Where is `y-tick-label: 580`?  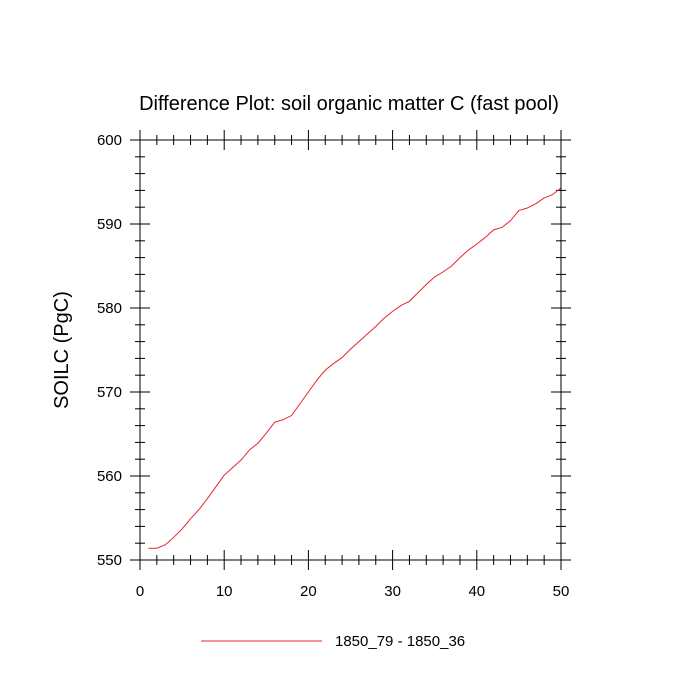 y-tick-label: 580 is located at coordinates (109, 308).